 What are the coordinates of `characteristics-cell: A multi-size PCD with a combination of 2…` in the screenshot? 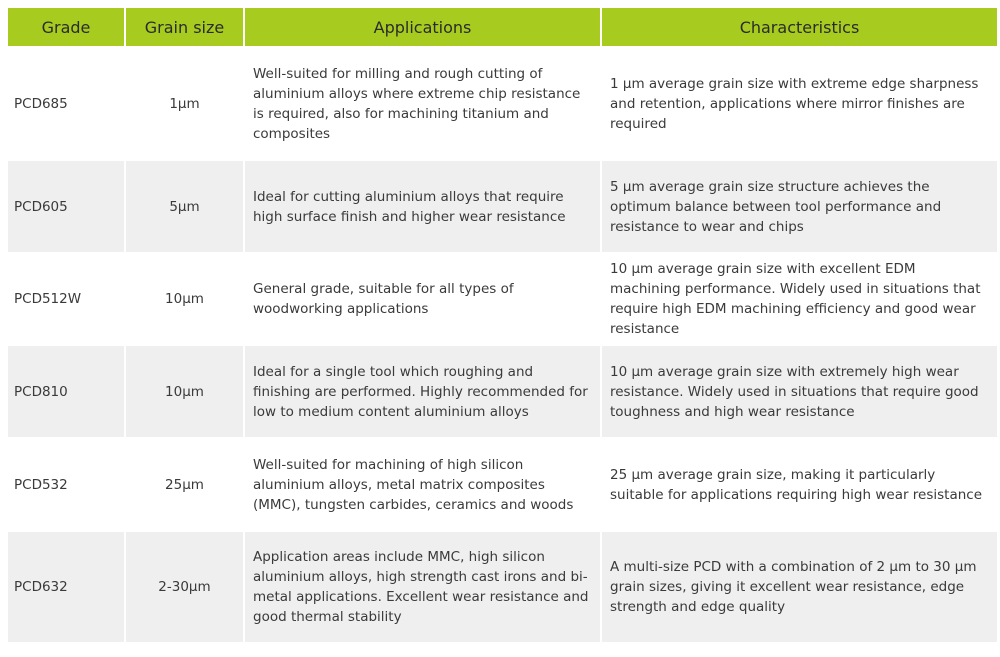 It's located at (799, 587).